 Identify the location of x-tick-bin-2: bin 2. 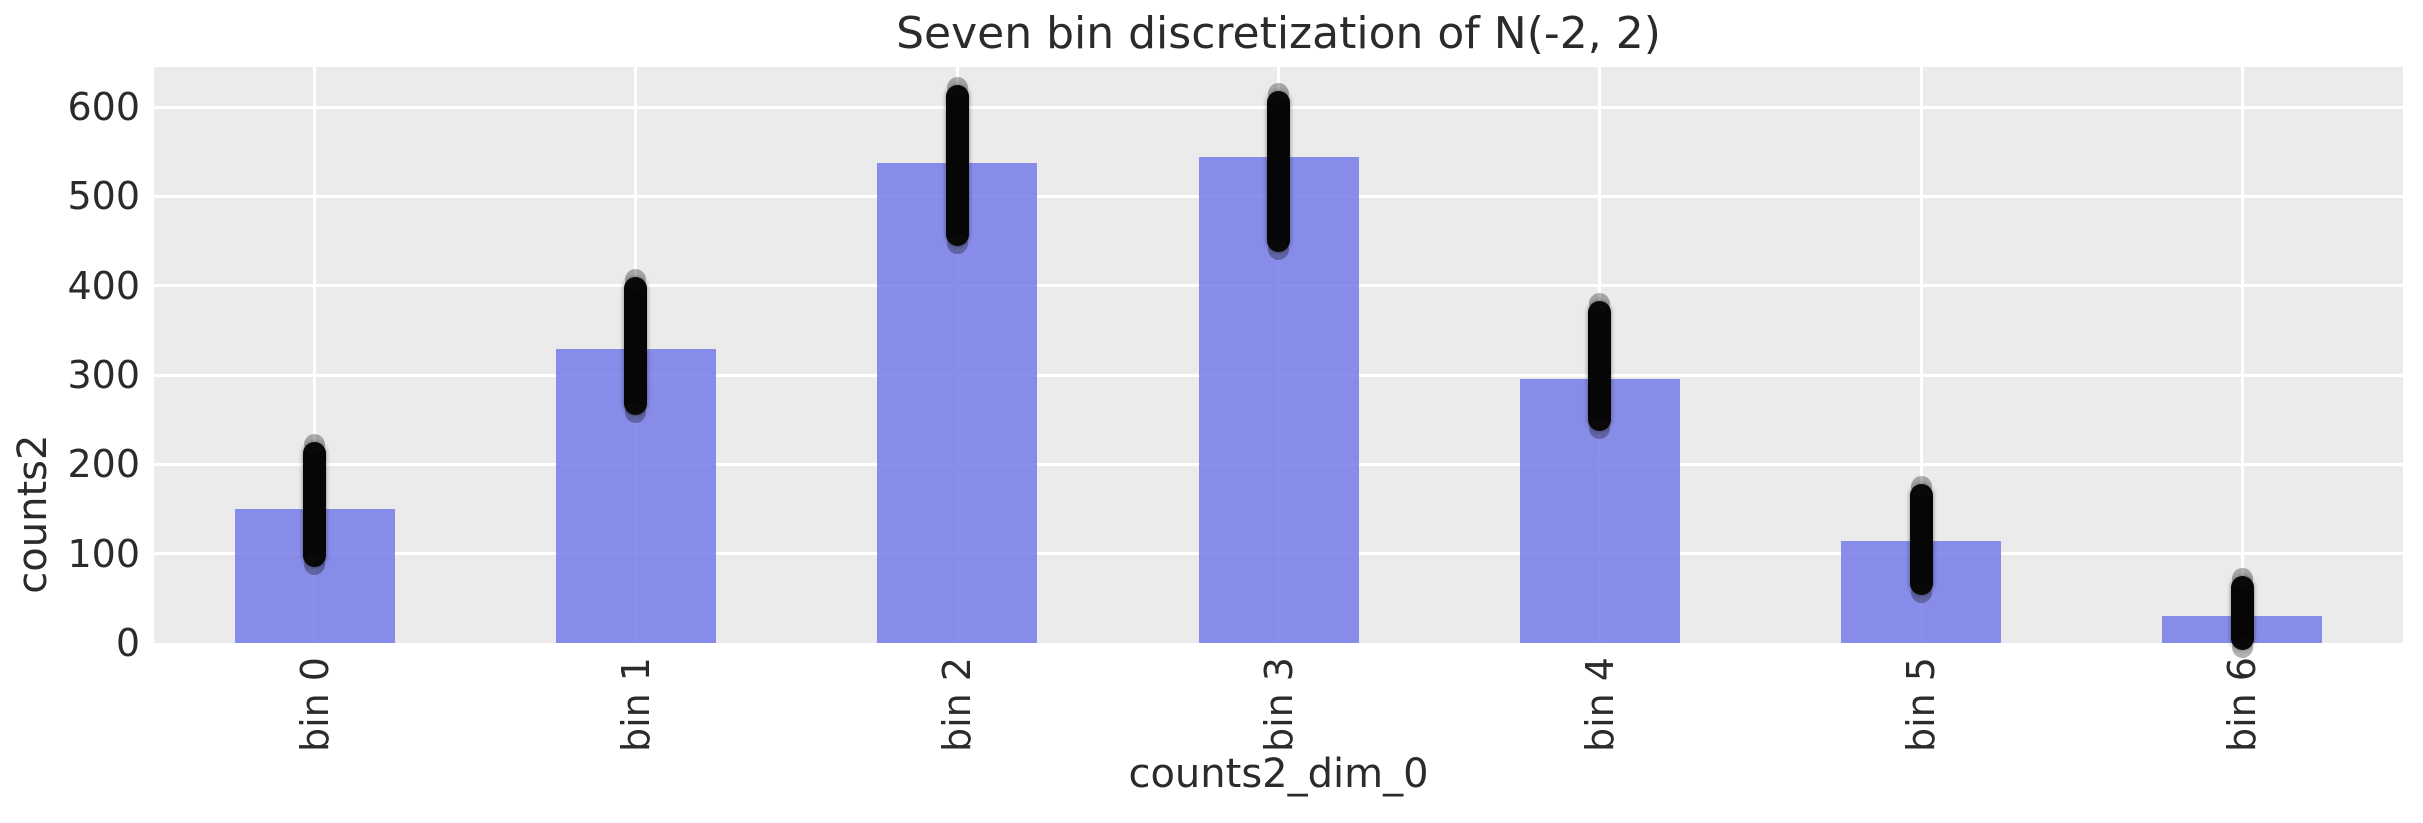
(957, 705).